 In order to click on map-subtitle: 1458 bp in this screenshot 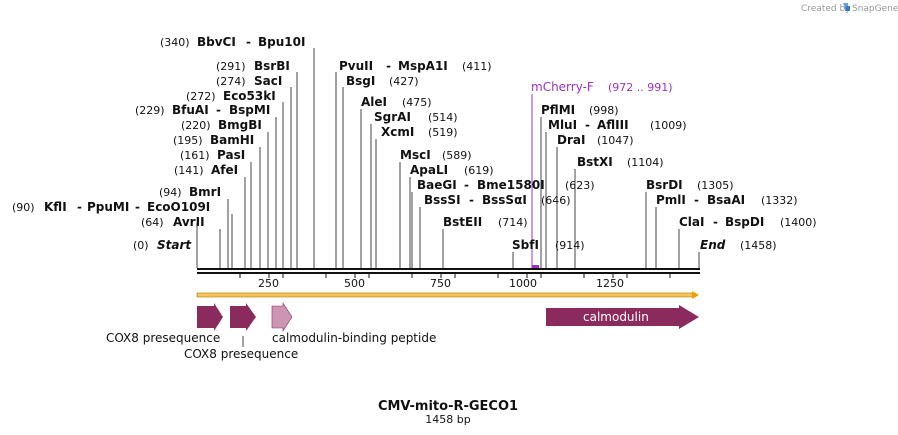, I will do `click(447, 419)`.